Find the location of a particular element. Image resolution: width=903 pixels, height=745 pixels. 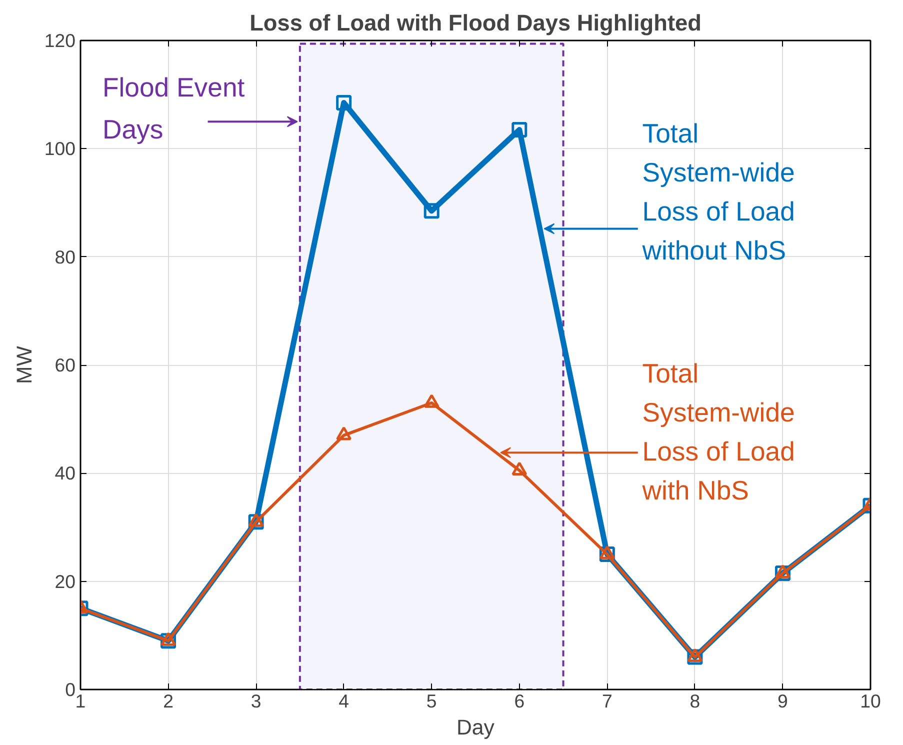

x-tick-label: 9 is located at coordinates (783, 701).